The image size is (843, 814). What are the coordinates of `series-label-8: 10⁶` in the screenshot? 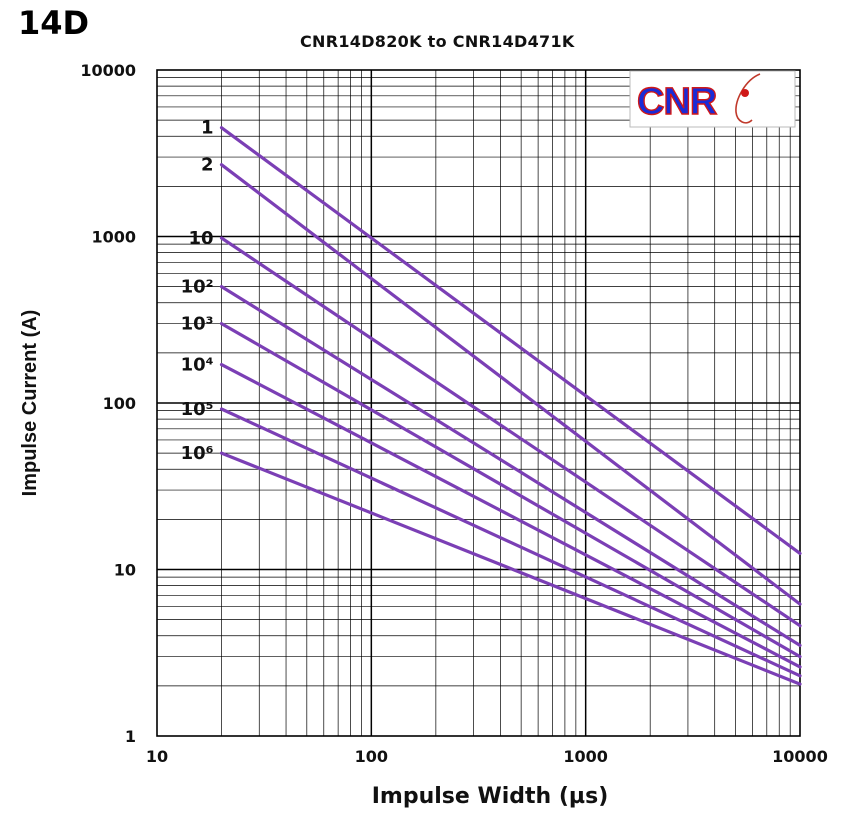 It's located at (197, 453).